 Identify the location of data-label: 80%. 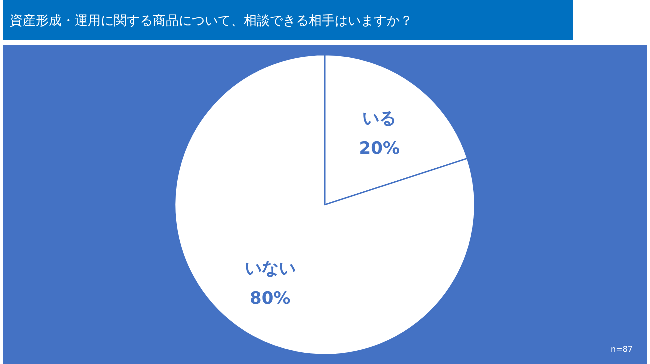
(270, 299).